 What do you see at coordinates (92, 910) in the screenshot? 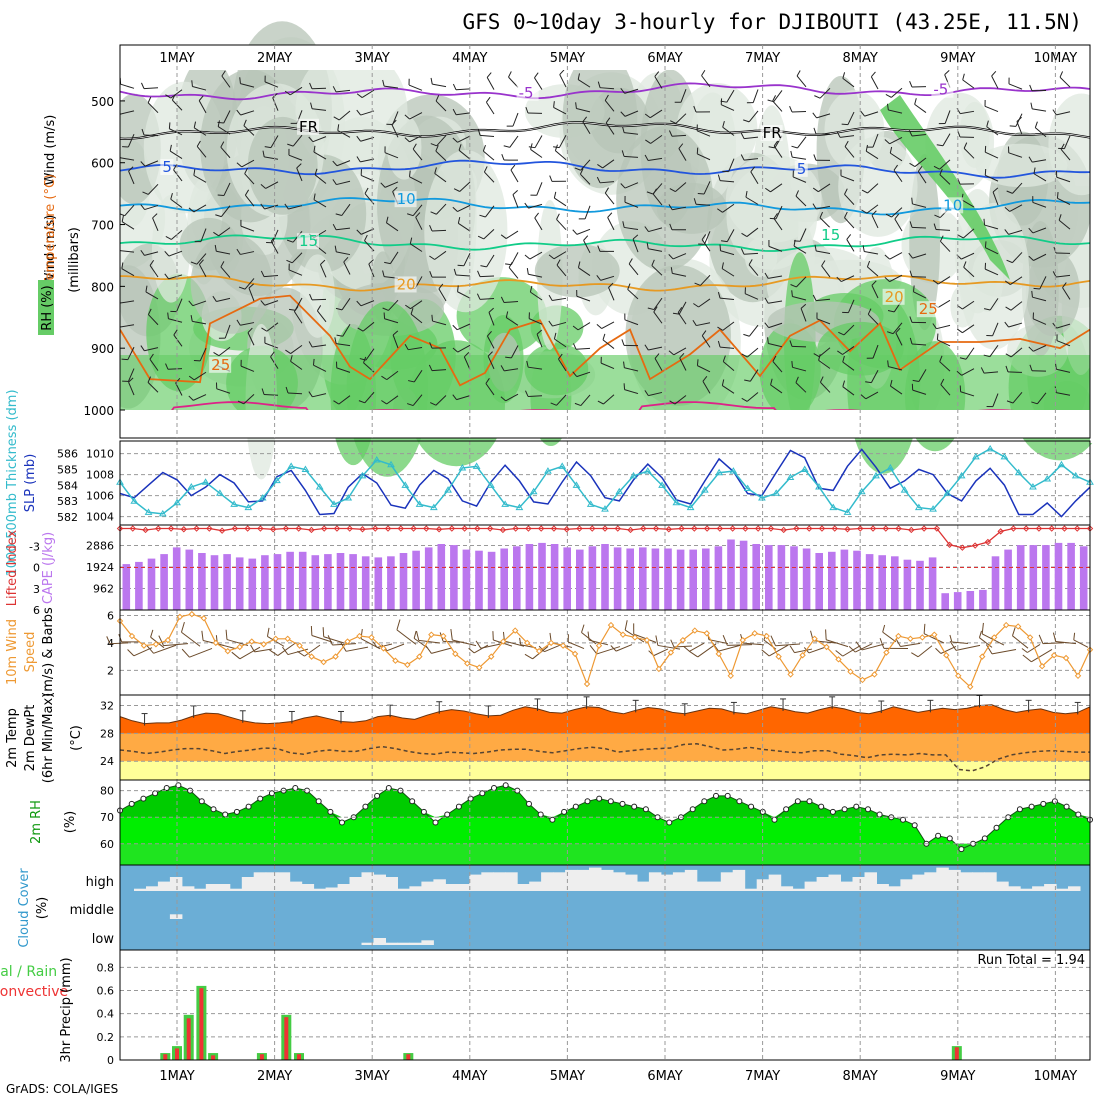
I see `row-label-middle: middle` at bounding box center [92, 910].